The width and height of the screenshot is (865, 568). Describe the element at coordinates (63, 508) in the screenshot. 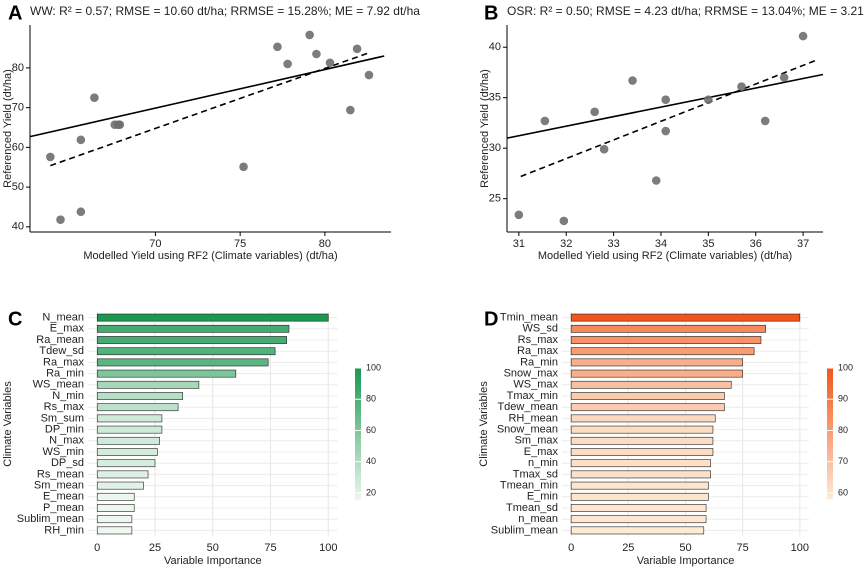

I see `y-tick-label: P_mean` at that location.